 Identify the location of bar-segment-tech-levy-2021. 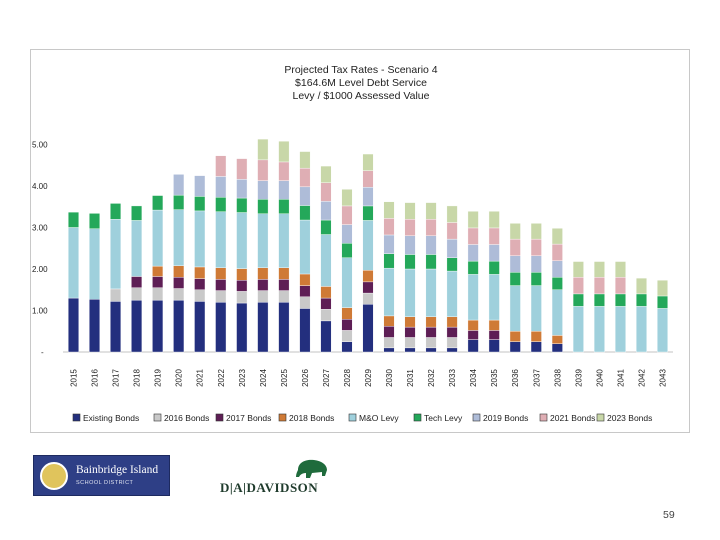
(200, 204).